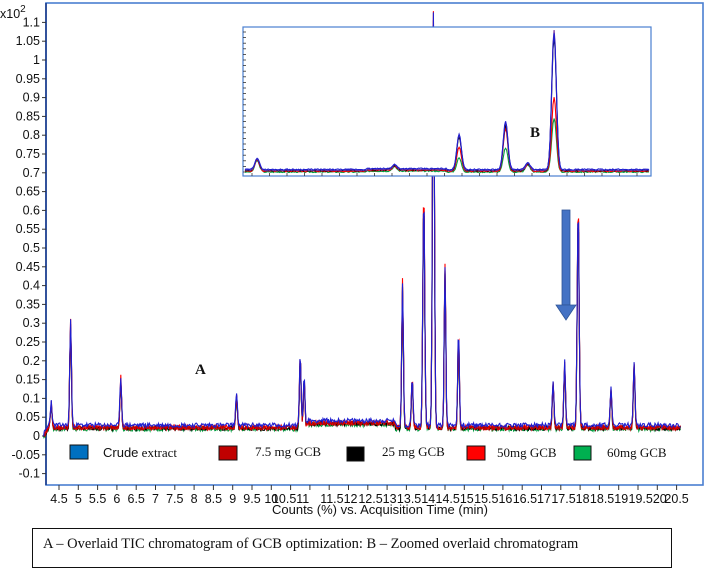  Describe the element at coordinates (338, 499) in the screenshot. I see `svg-text: 11.512` at that location.